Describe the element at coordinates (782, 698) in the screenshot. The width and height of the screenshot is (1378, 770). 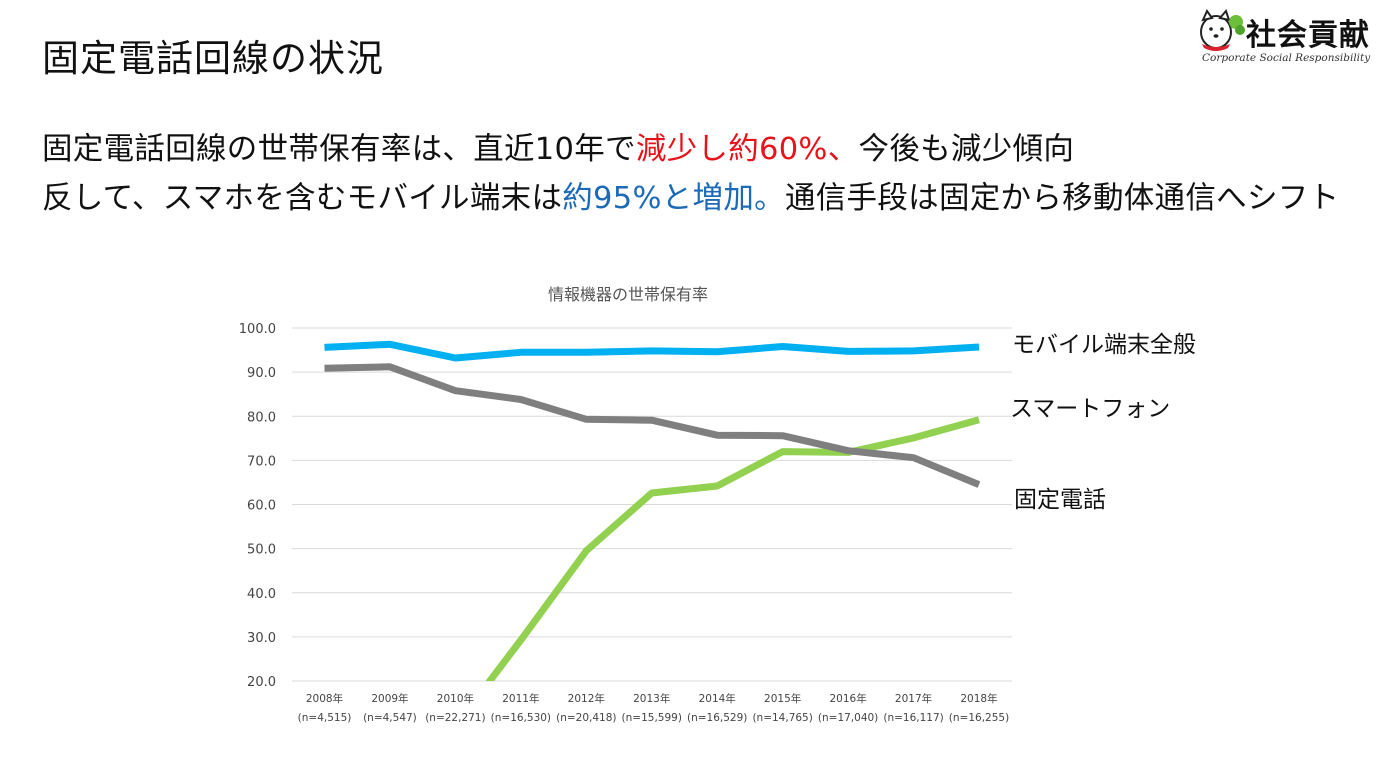
I see `x-tick-label: 2015年` at that location.